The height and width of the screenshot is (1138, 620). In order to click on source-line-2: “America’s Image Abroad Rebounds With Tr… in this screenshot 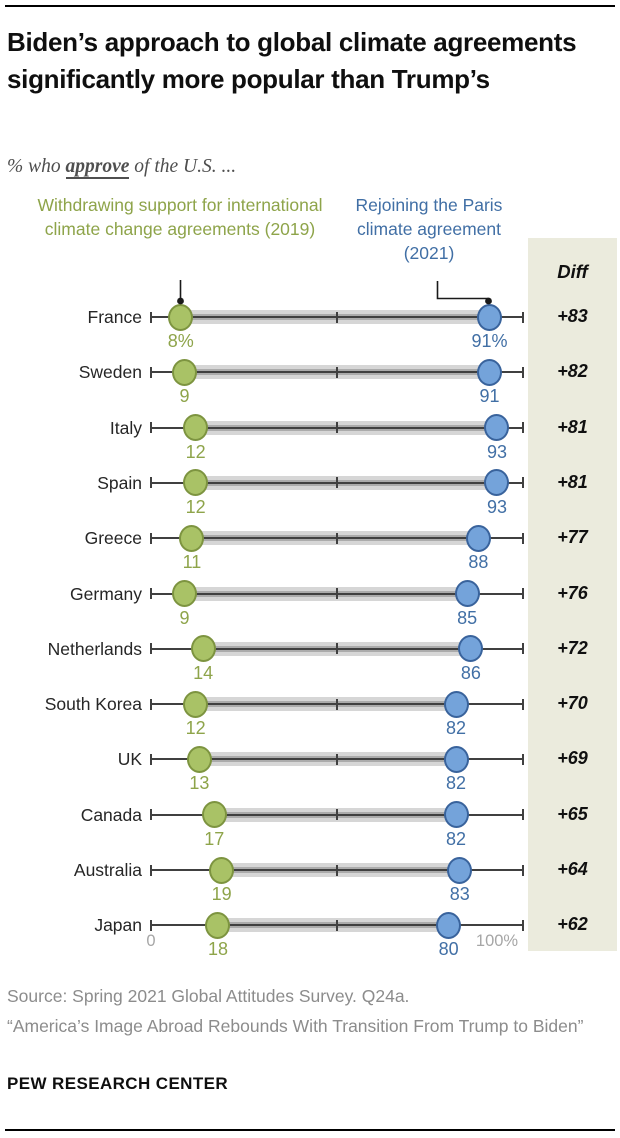, I will do `click(295, 1026)`.